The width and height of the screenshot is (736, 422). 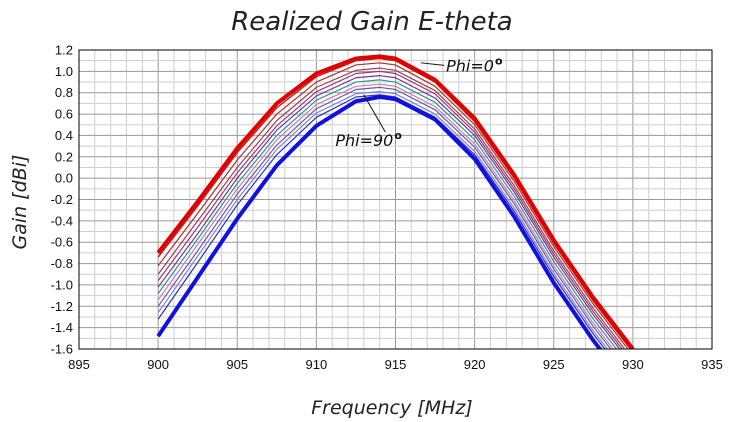 What do you see at coordinates (20, 202) in the screenshot?
I see `y-axis-label: Gain [dBi]` at bounding box center [20, 202].